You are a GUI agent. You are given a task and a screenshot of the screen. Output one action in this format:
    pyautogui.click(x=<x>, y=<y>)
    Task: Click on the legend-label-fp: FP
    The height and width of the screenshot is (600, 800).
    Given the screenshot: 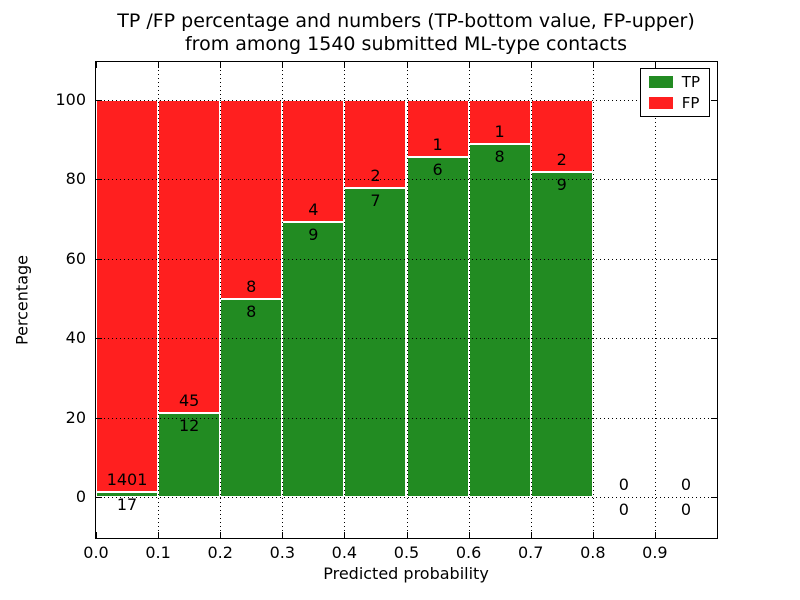 What is the action you would take?
    pyautogui.click(x=690, y=103)
    